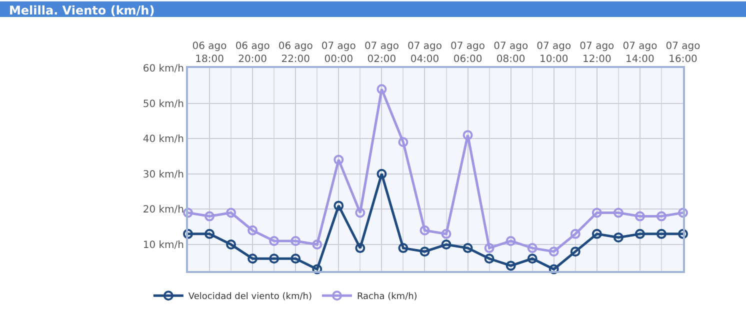  Describe the element at coordinates (209, 53) in the screenshot. I see `x-tick-label: 06 ago 18:00` at that location.